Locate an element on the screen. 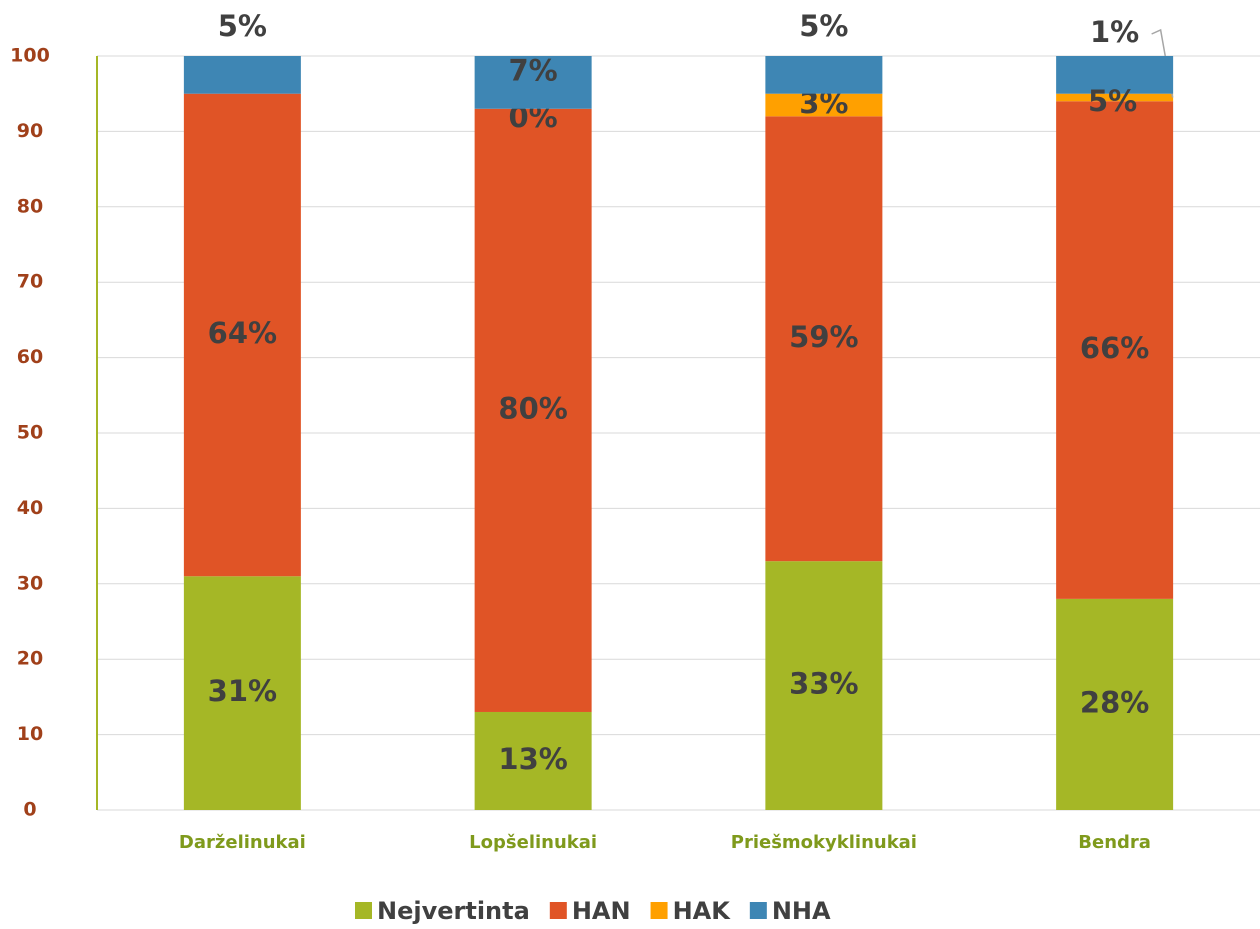 The image size is (1260, 929). legend-label: HAK is located at coordinates (702, 911).